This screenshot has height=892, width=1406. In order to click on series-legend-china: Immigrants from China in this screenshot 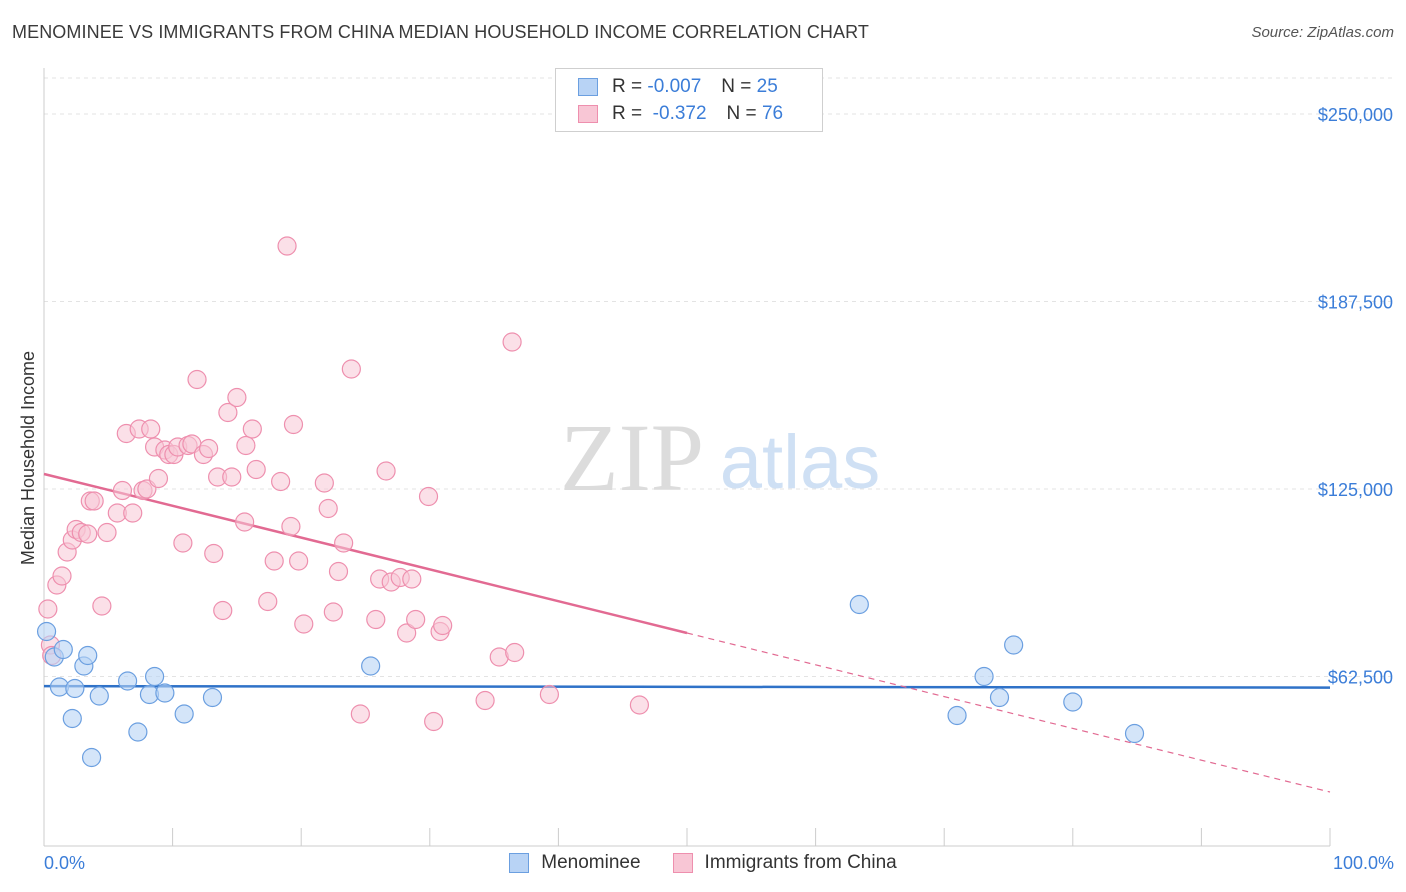, I will do `click(784, 863)`.